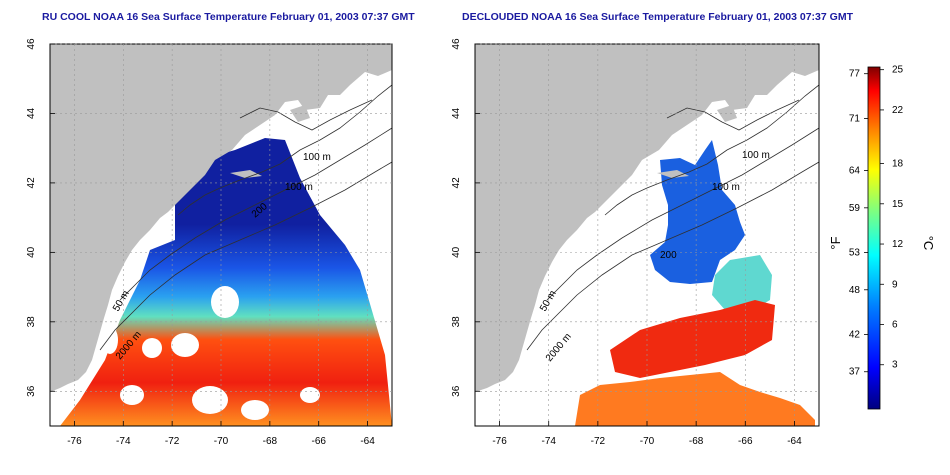 This screenshot has width=950, height=475. Describe the element at coordinates (31, 391) in the screenshot. I see `left-y-tick-label: 36` at that location.